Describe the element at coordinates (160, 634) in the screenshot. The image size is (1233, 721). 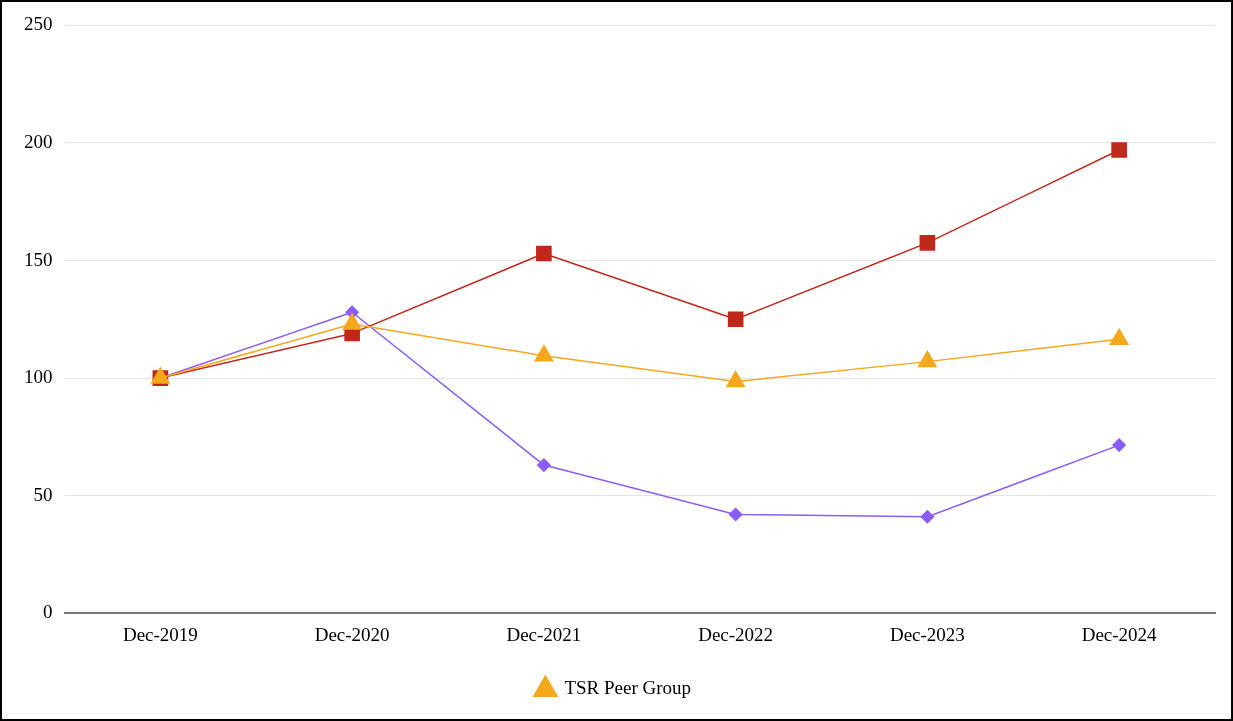
I see `x-tick-label: Dec-2019` at that location.